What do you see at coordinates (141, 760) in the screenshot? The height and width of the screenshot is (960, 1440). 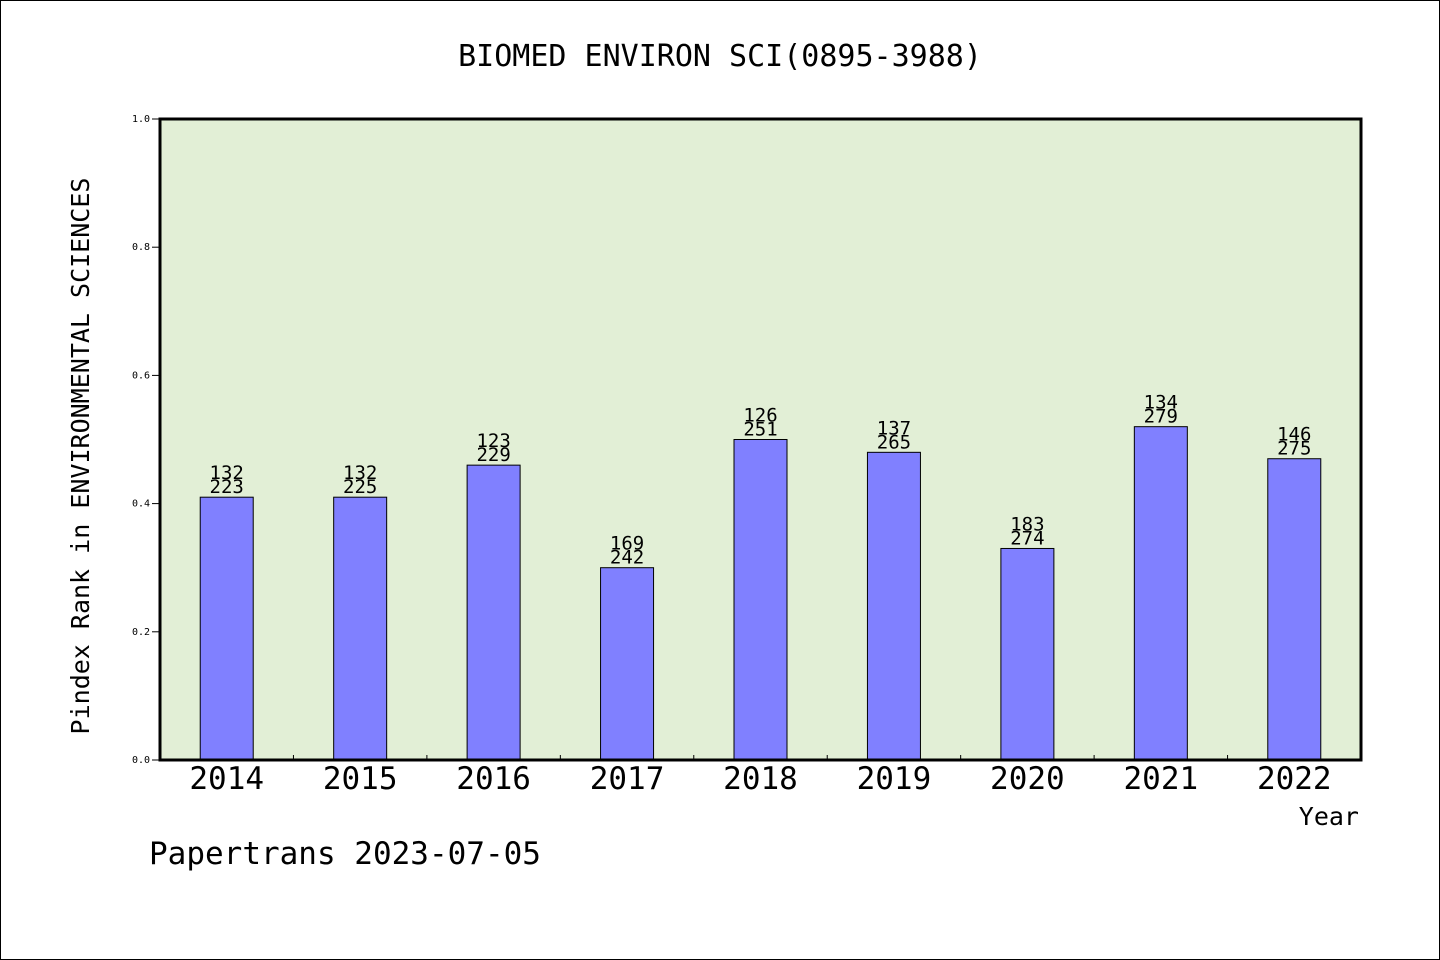 I see `y-tick-label: 0.0` at bounding box center [141, 760].